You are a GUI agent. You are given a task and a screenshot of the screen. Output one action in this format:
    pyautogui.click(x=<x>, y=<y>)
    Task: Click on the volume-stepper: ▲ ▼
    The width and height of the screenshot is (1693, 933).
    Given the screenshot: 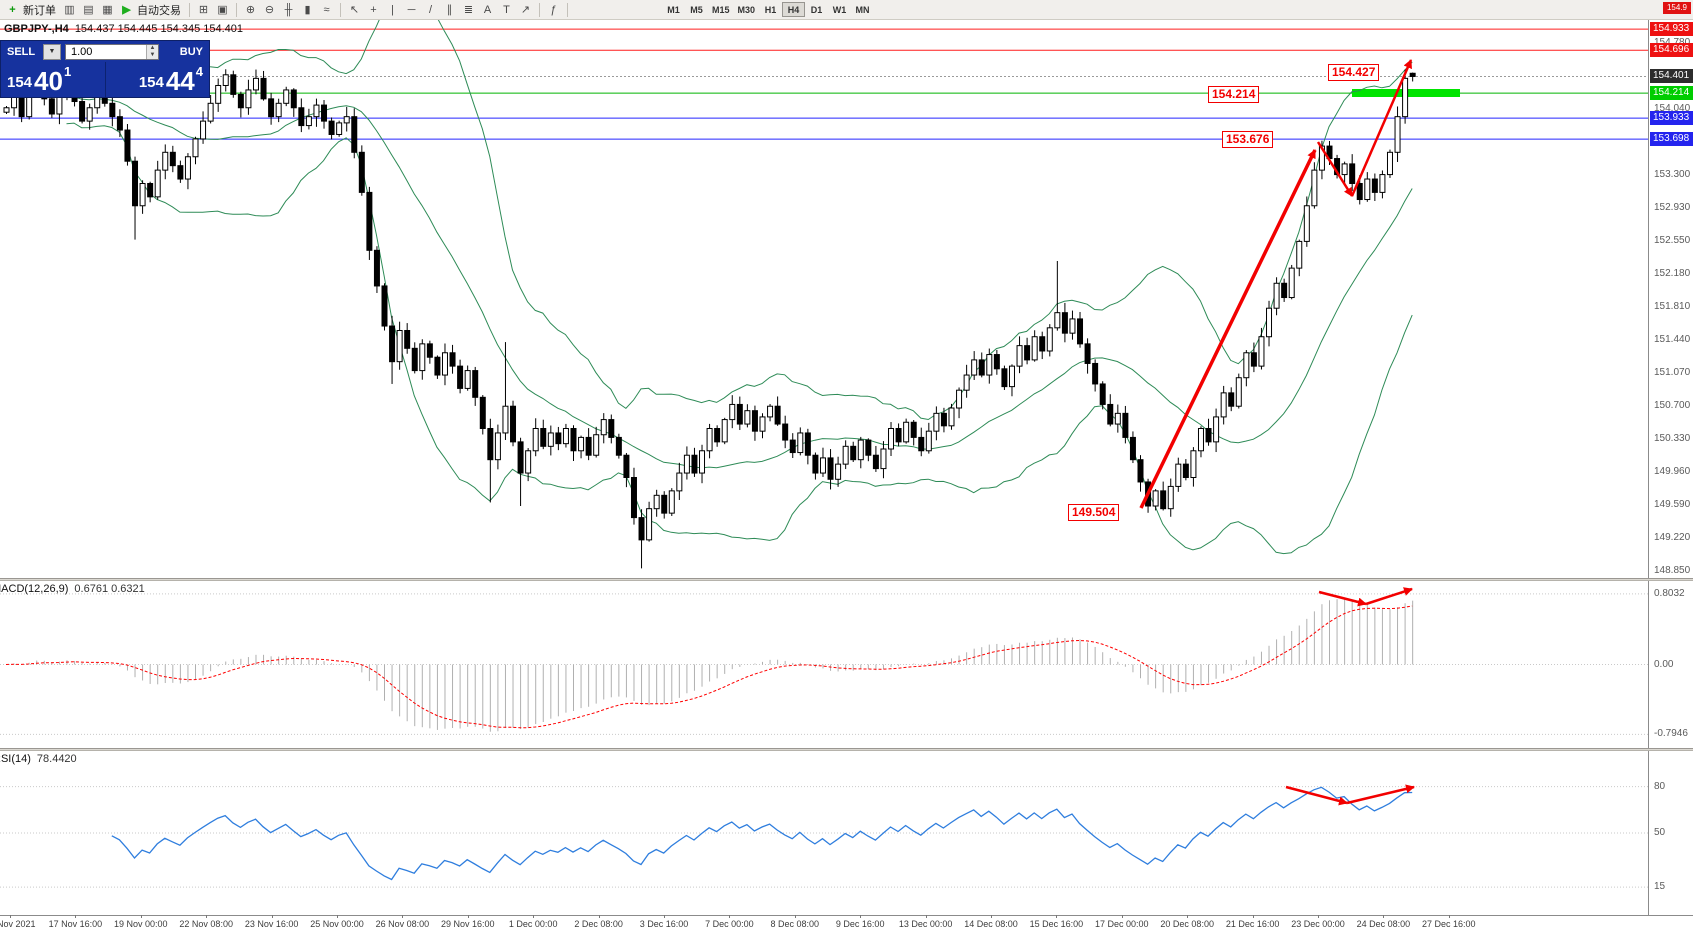 What is the action you would take?
    pyautogui.click(x=152, y=51)
    